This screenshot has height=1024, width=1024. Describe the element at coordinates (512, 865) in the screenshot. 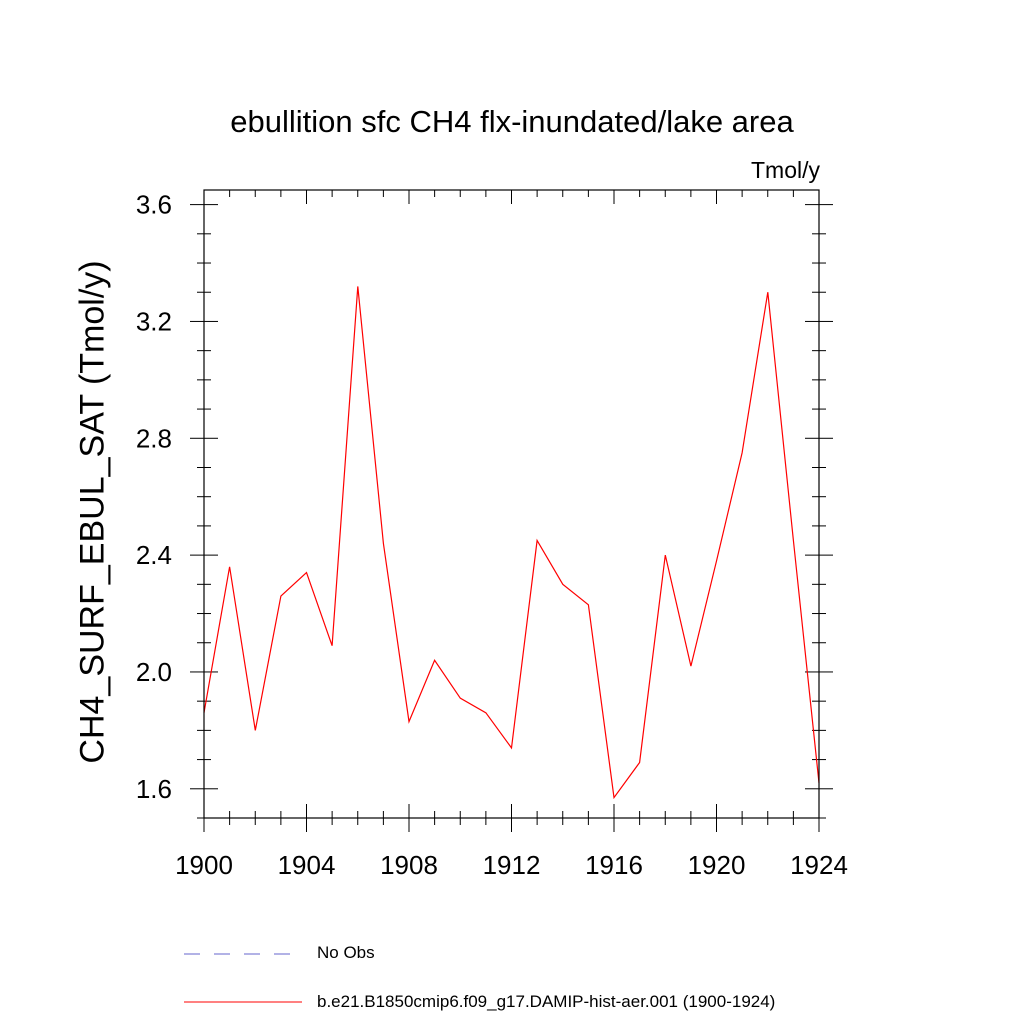

I see `x-tick-label-1912: 1912` at that location.